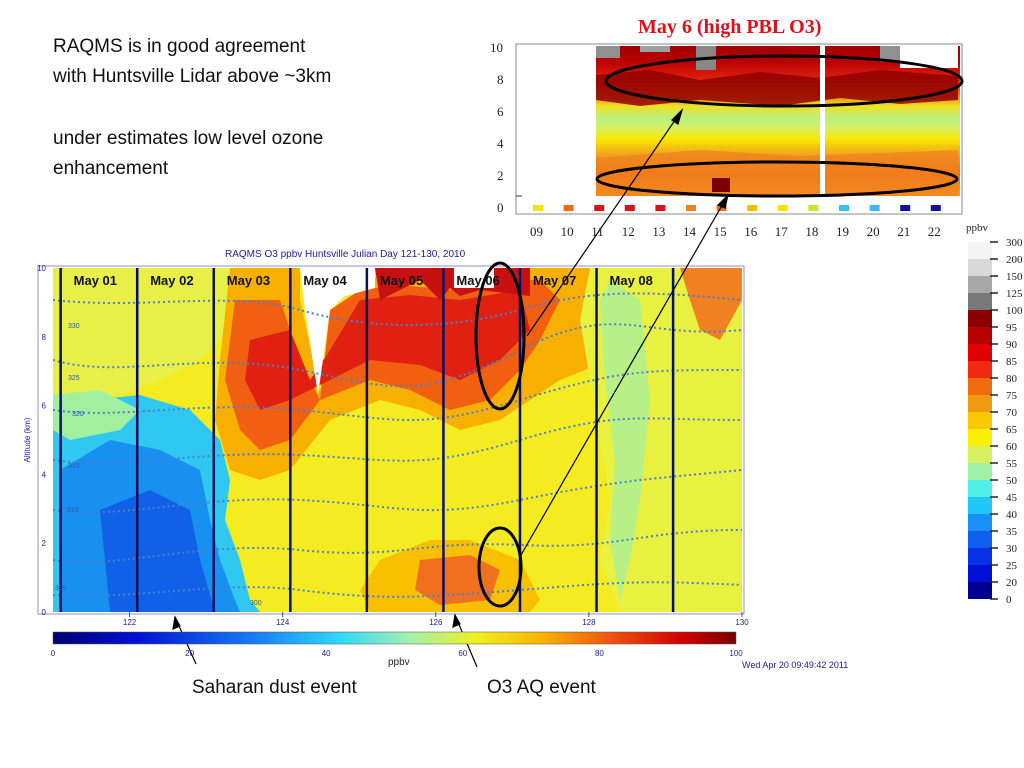 This screenshot has width=1024, height=768. Describe the element at coordinates (739, 129) in the screenshot. I see `lidar-panel` at that location.